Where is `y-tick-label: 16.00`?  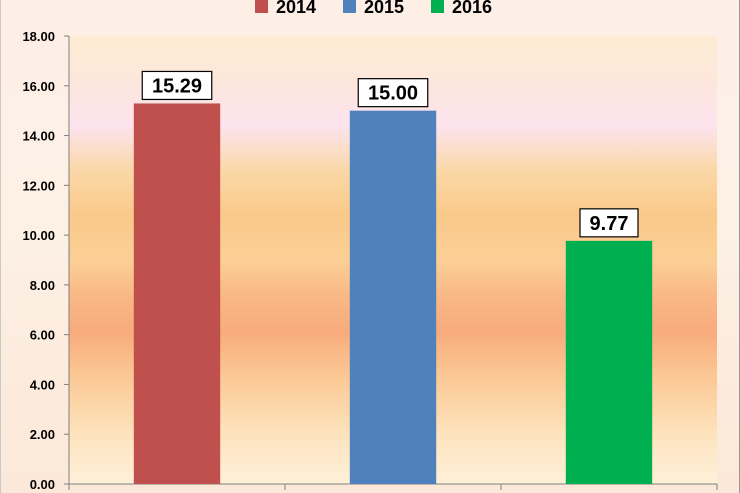 y-tick-label: 16.00 is located at coordinates (38, 86).